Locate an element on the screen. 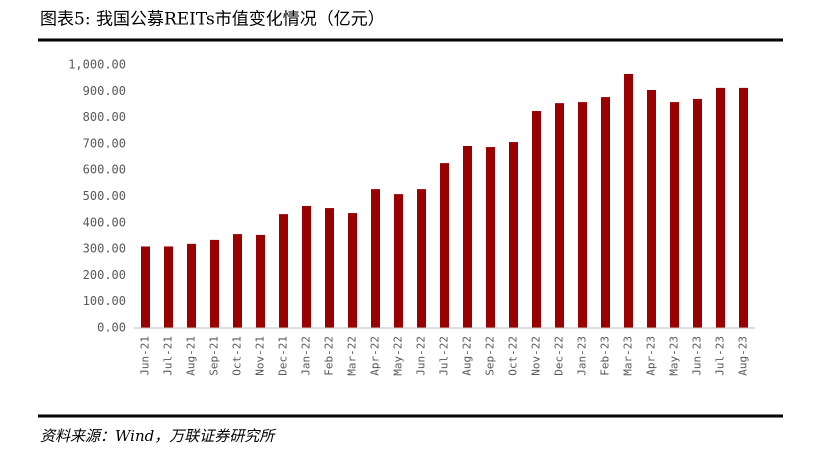 The width and height of the screenshot is (814, 458). y-tick-label: 900.00 is located at coordinates (104, 91).